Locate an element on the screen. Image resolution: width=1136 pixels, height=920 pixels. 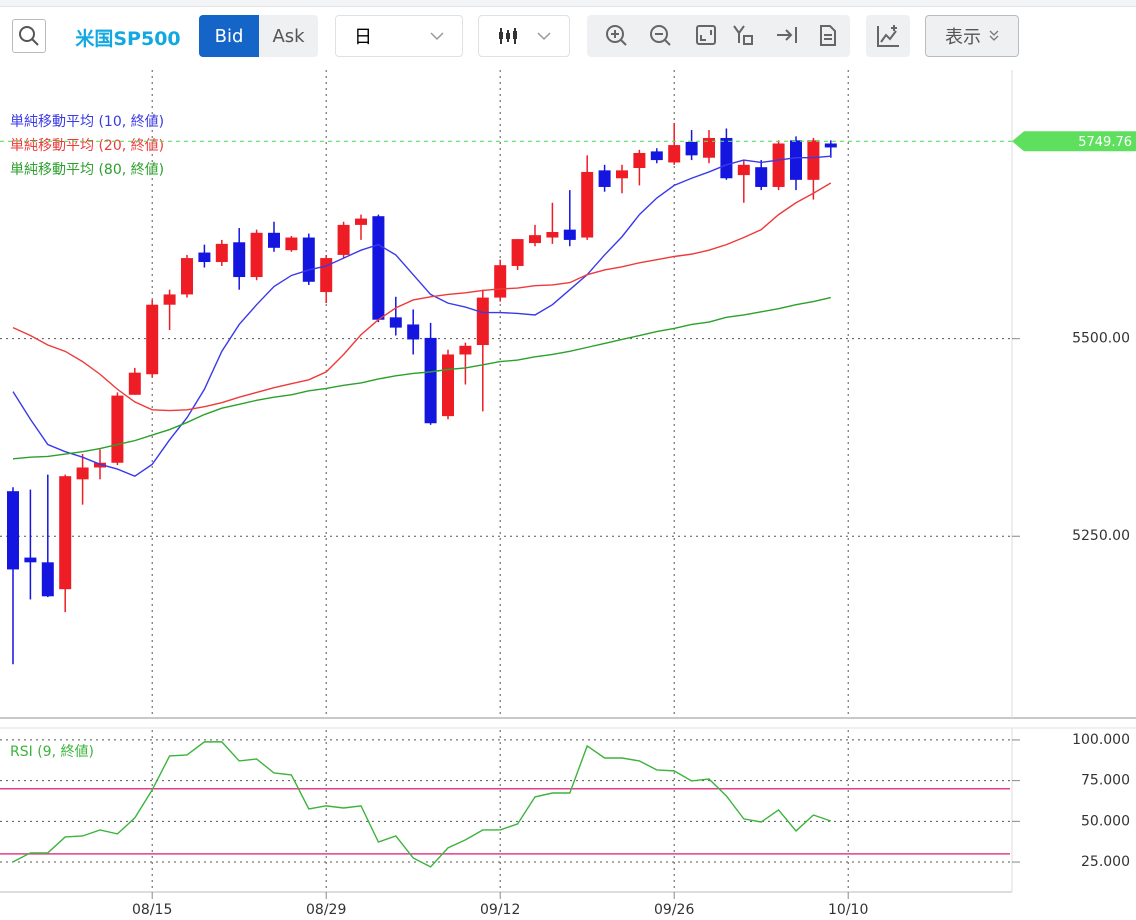
chart-type-select is located at coordinates (524, 36).